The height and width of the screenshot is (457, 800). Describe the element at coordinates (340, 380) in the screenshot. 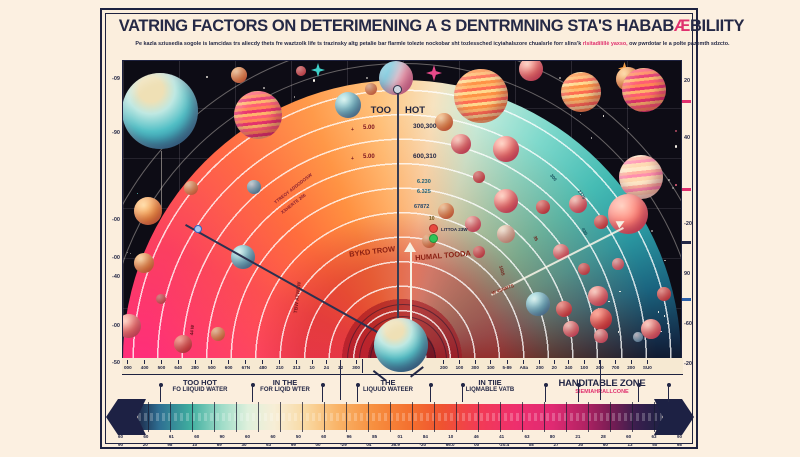

I see `zone-separator` at that location.